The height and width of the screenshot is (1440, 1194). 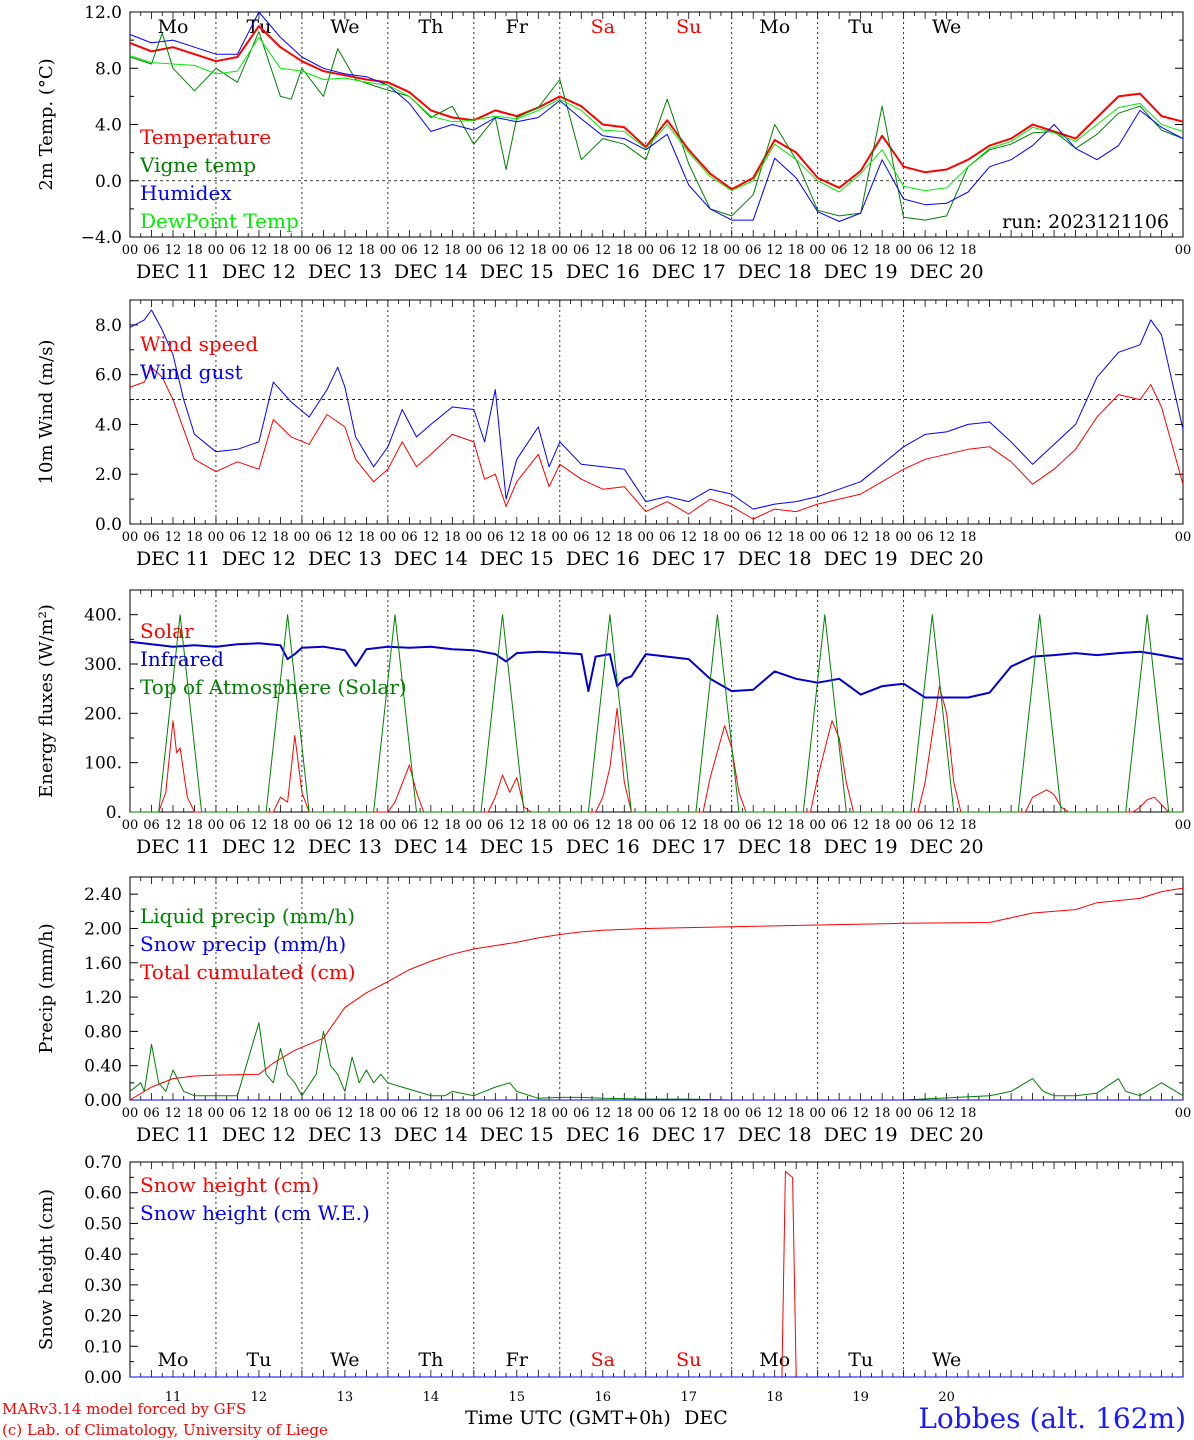 What do you see at coordinates (114, 813) in the screenshot?
I see `y-tick-label: 0.` at bounding box center [114, 813].